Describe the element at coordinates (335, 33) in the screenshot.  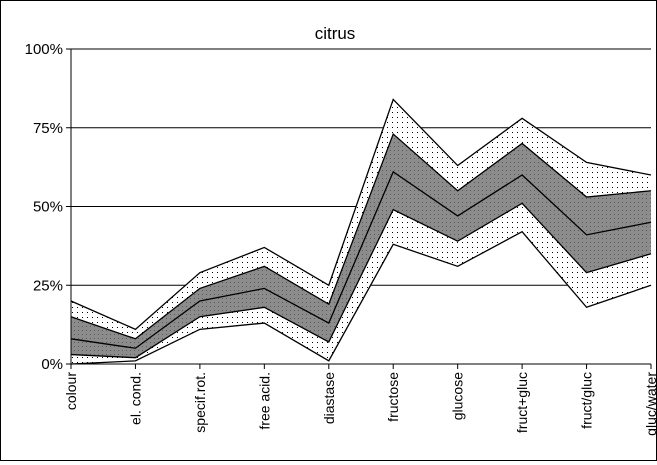
I see `chart-title: citrus` at that location.